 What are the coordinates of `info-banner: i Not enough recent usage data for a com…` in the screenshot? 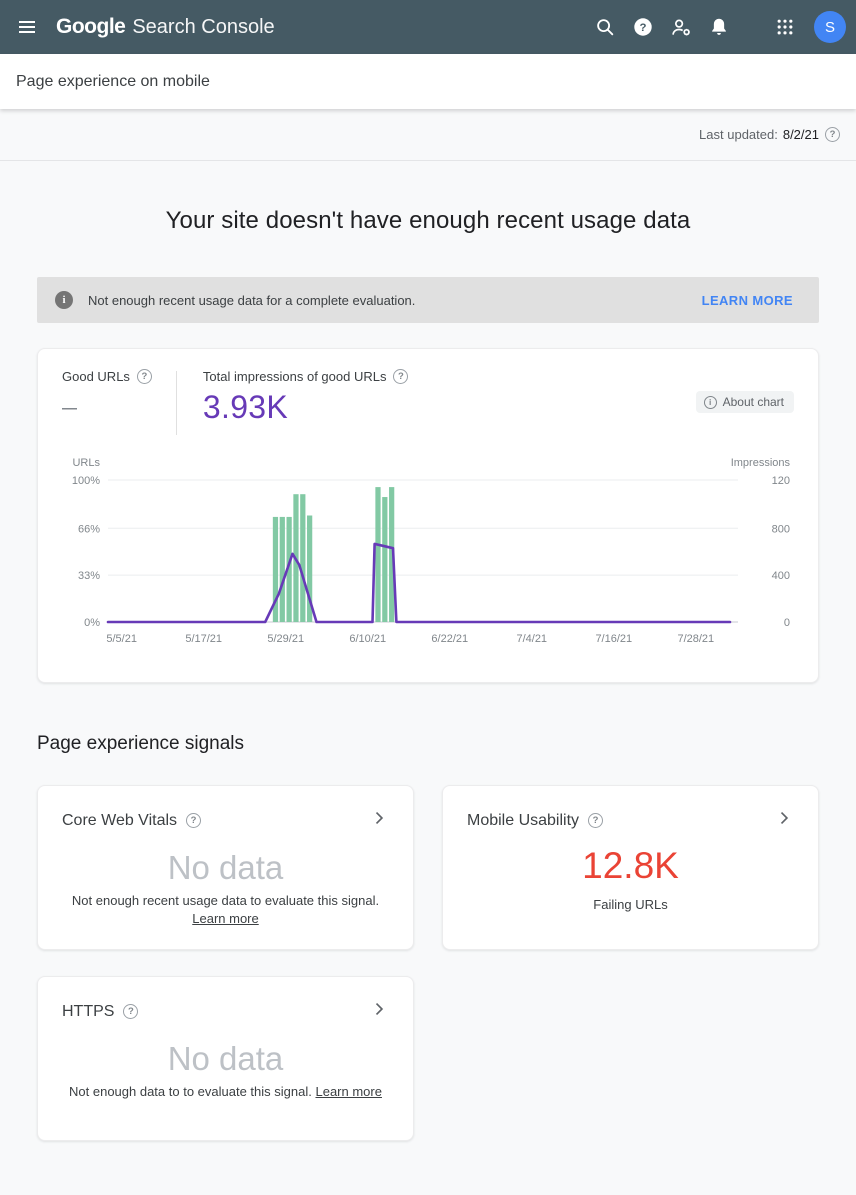 It's located at (428, 300).